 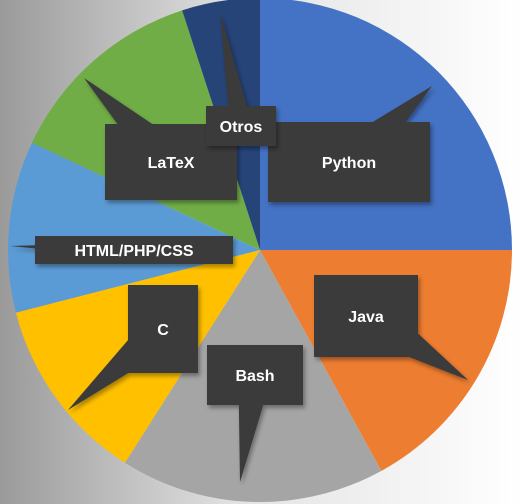 I want to click on callout-latex: LaTeX, so click(x=160, y=139).